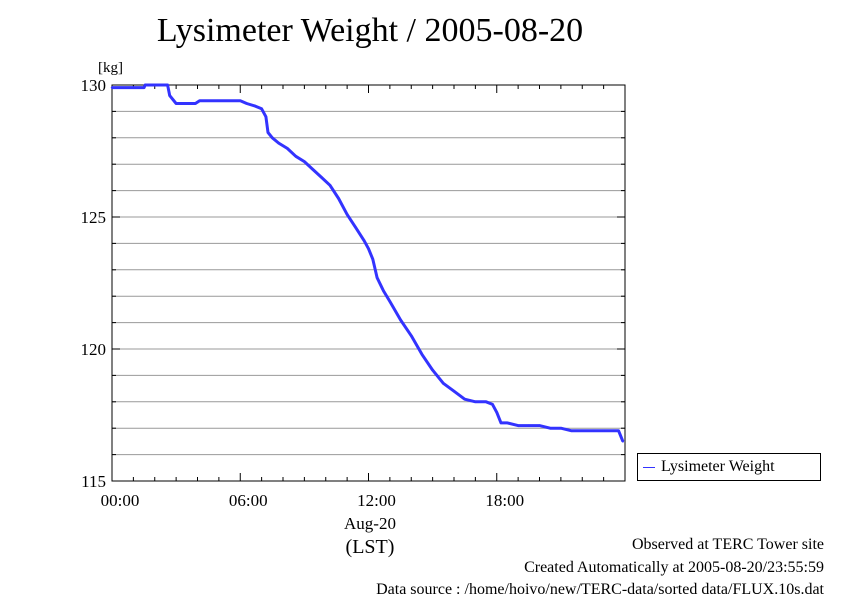 The image size is (842, 599). I want to click on y-tick-label: 130, so click(94, 85).